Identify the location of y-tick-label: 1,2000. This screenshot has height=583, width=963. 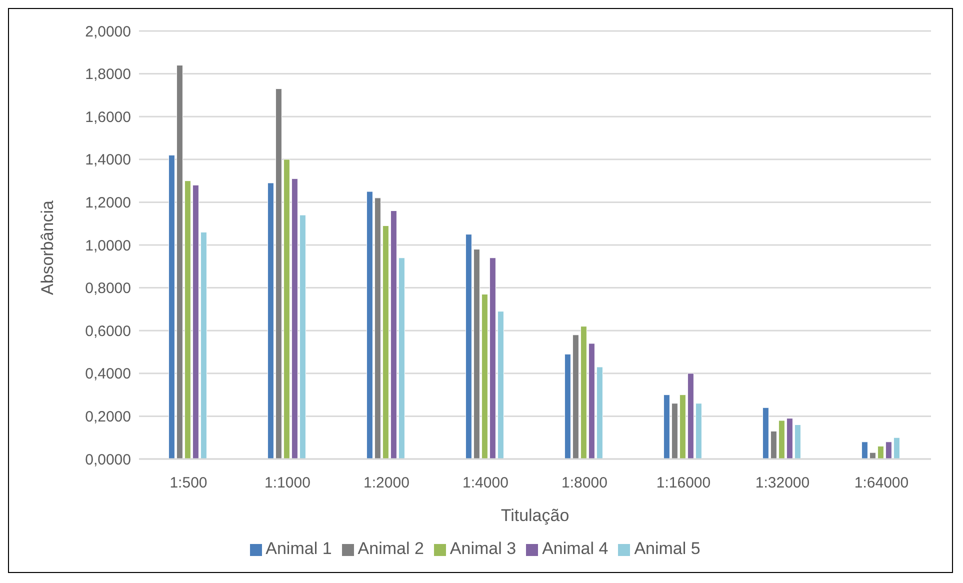
(108, 203).